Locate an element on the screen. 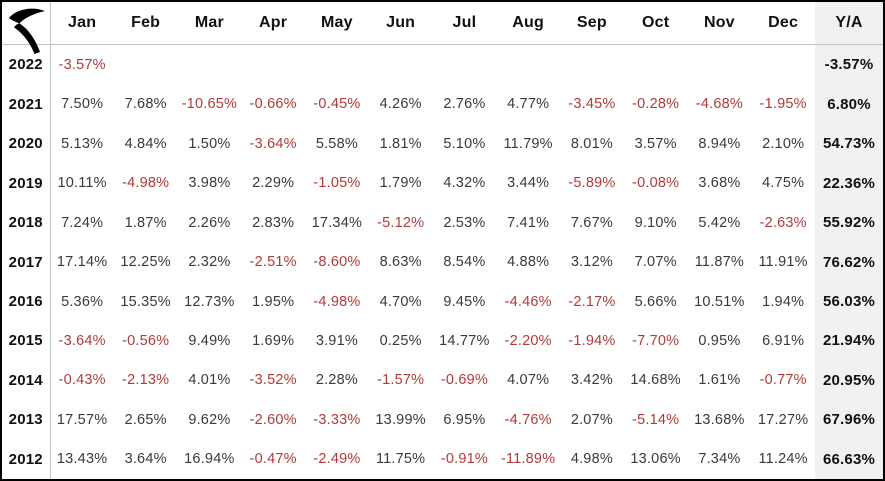 The width and height of the screenshot is (885, 481). year-label: 2013 is located at coordinates (26, 420).